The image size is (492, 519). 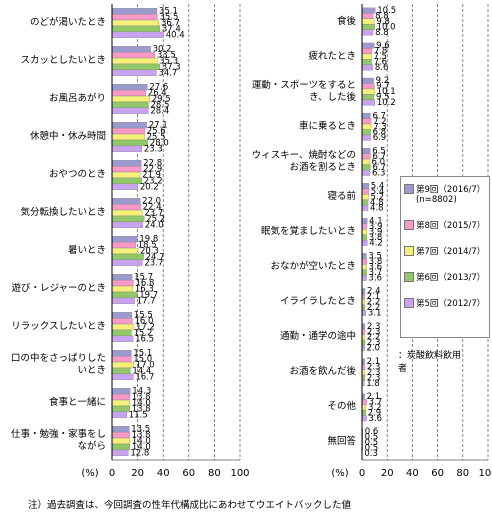 I want to click on value-label: 9.2, so click(x=383, y=81).